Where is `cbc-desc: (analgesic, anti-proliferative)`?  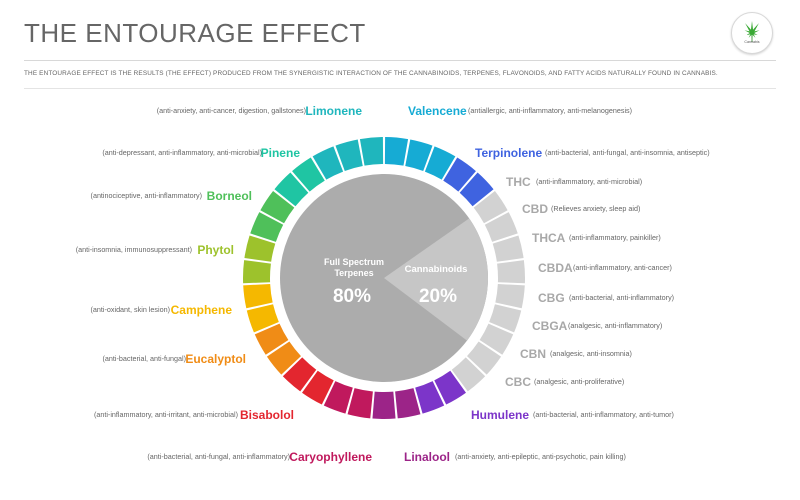
cbc-desc: (analgesic, anti-proliferative) is located at coordinates (579, 381).